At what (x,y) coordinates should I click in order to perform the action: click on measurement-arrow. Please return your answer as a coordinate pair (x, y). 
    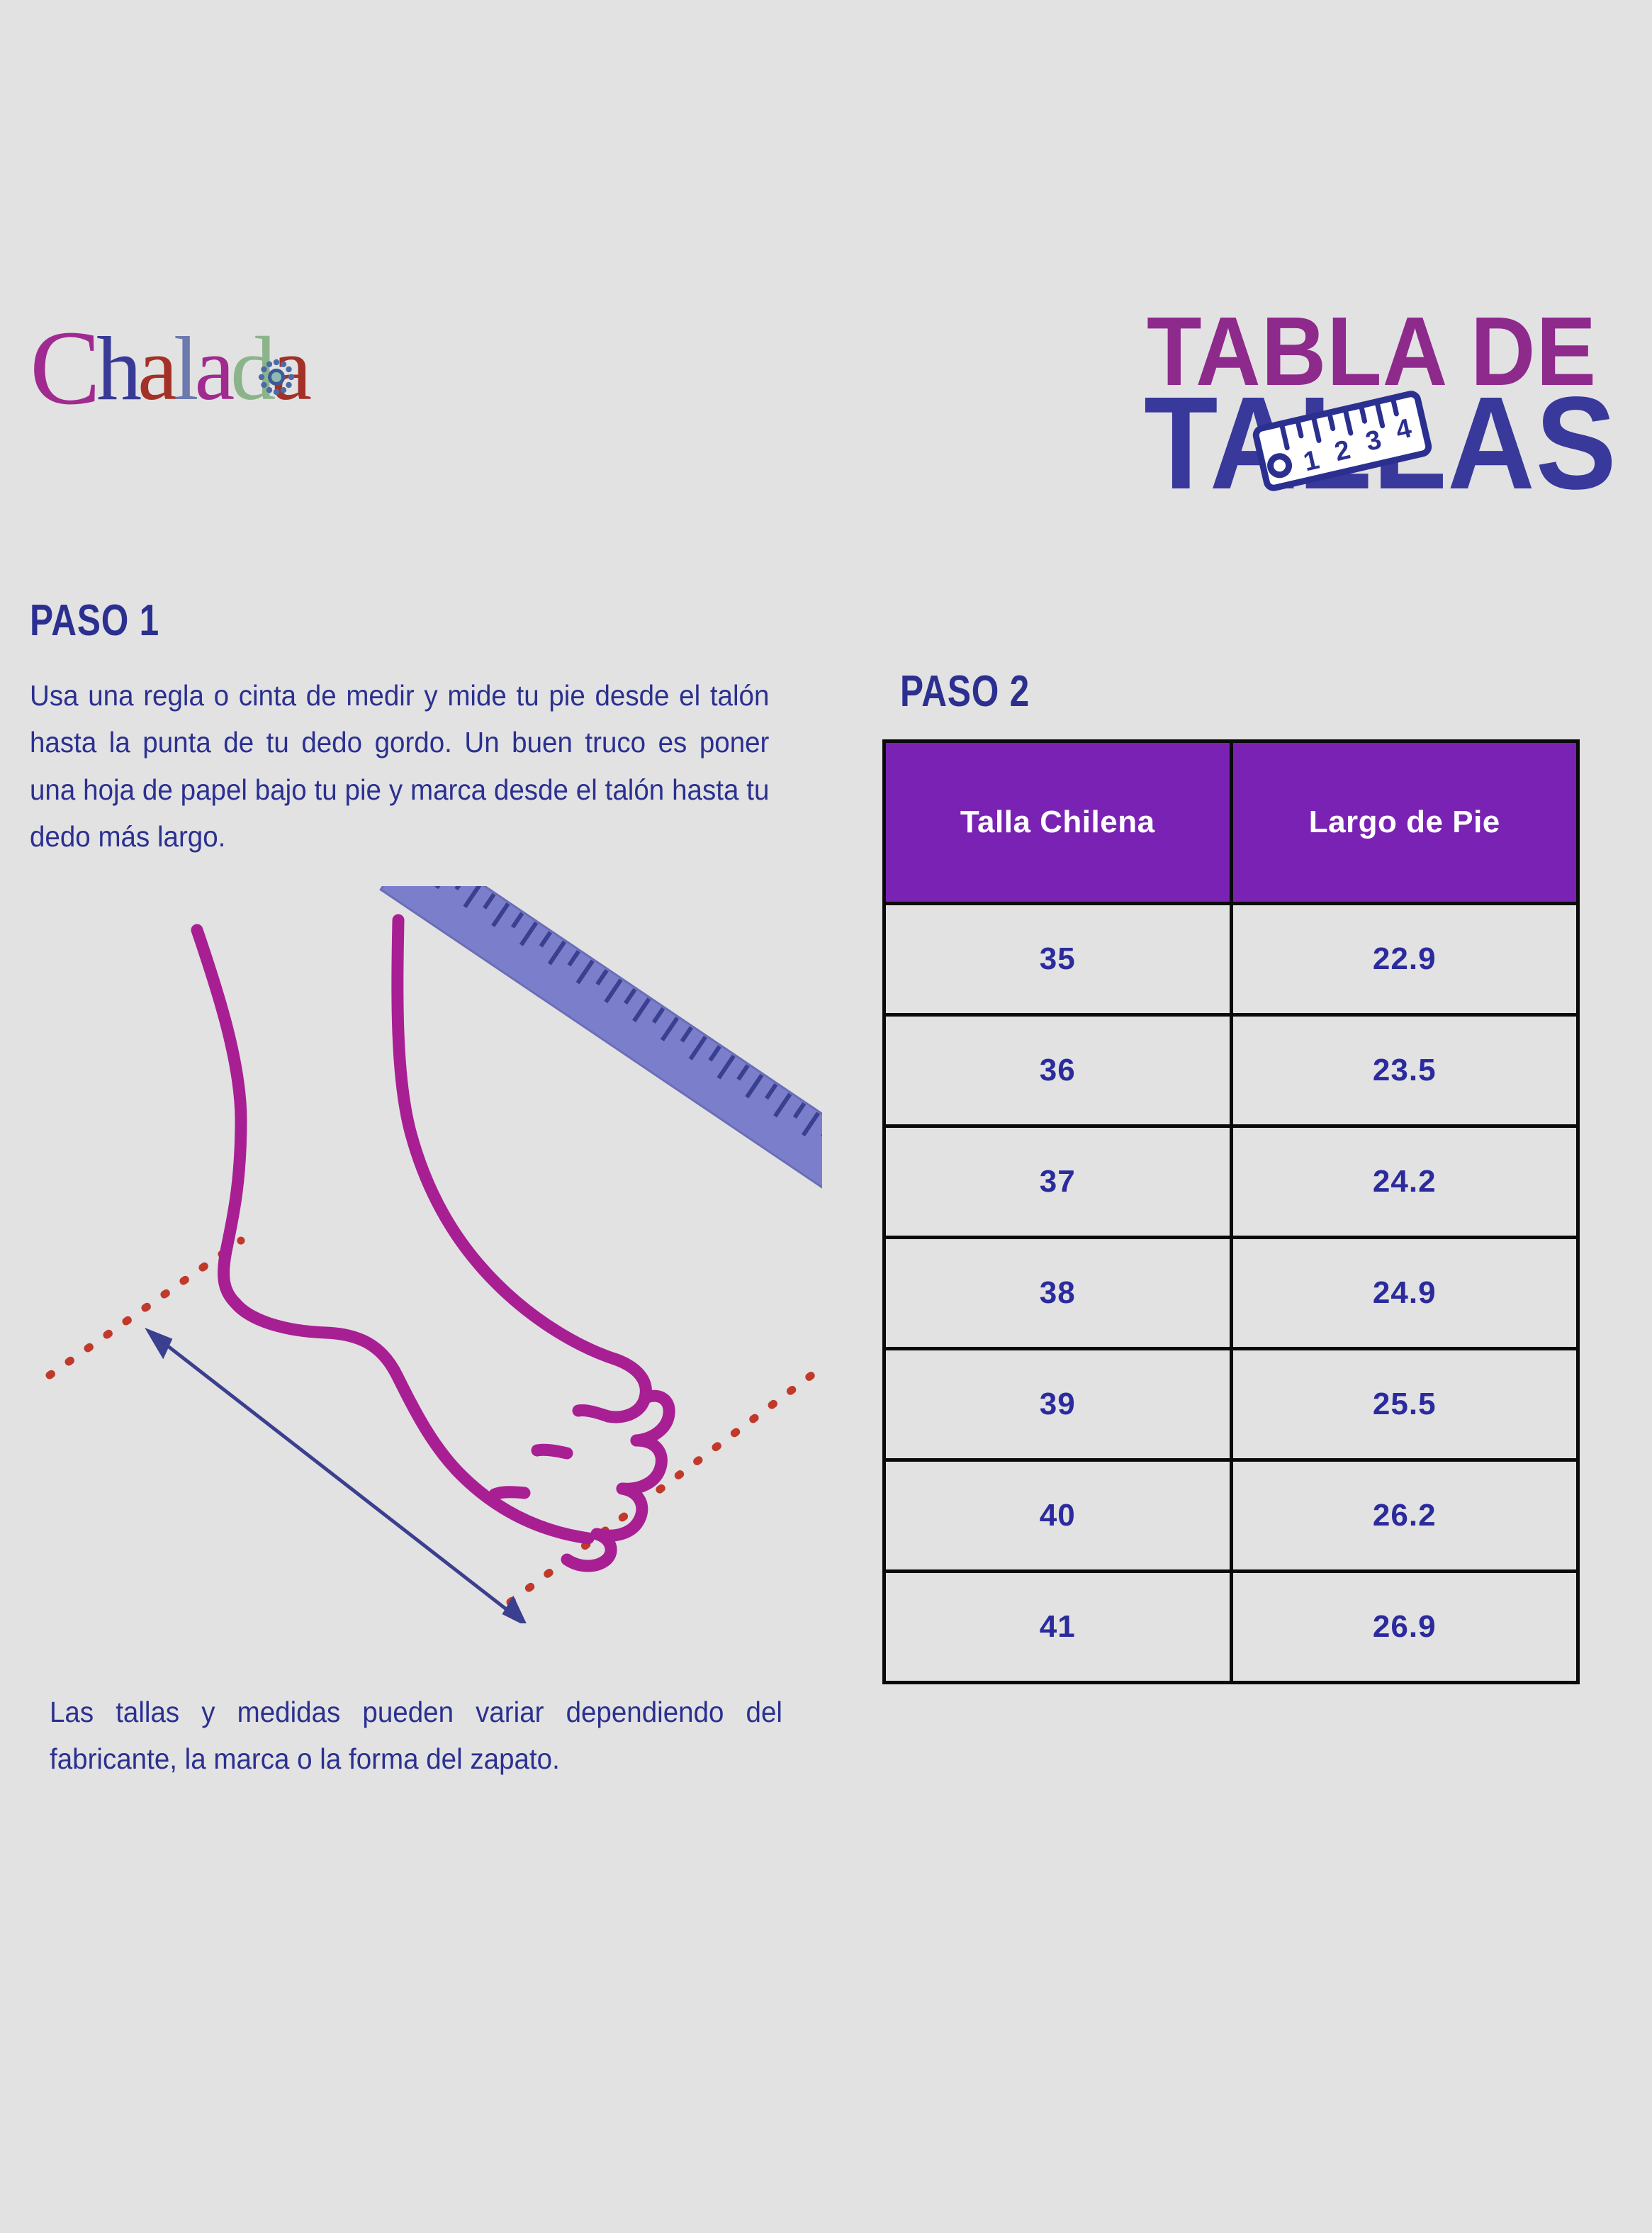
    Looking at the image, I should click on (336, 1475).